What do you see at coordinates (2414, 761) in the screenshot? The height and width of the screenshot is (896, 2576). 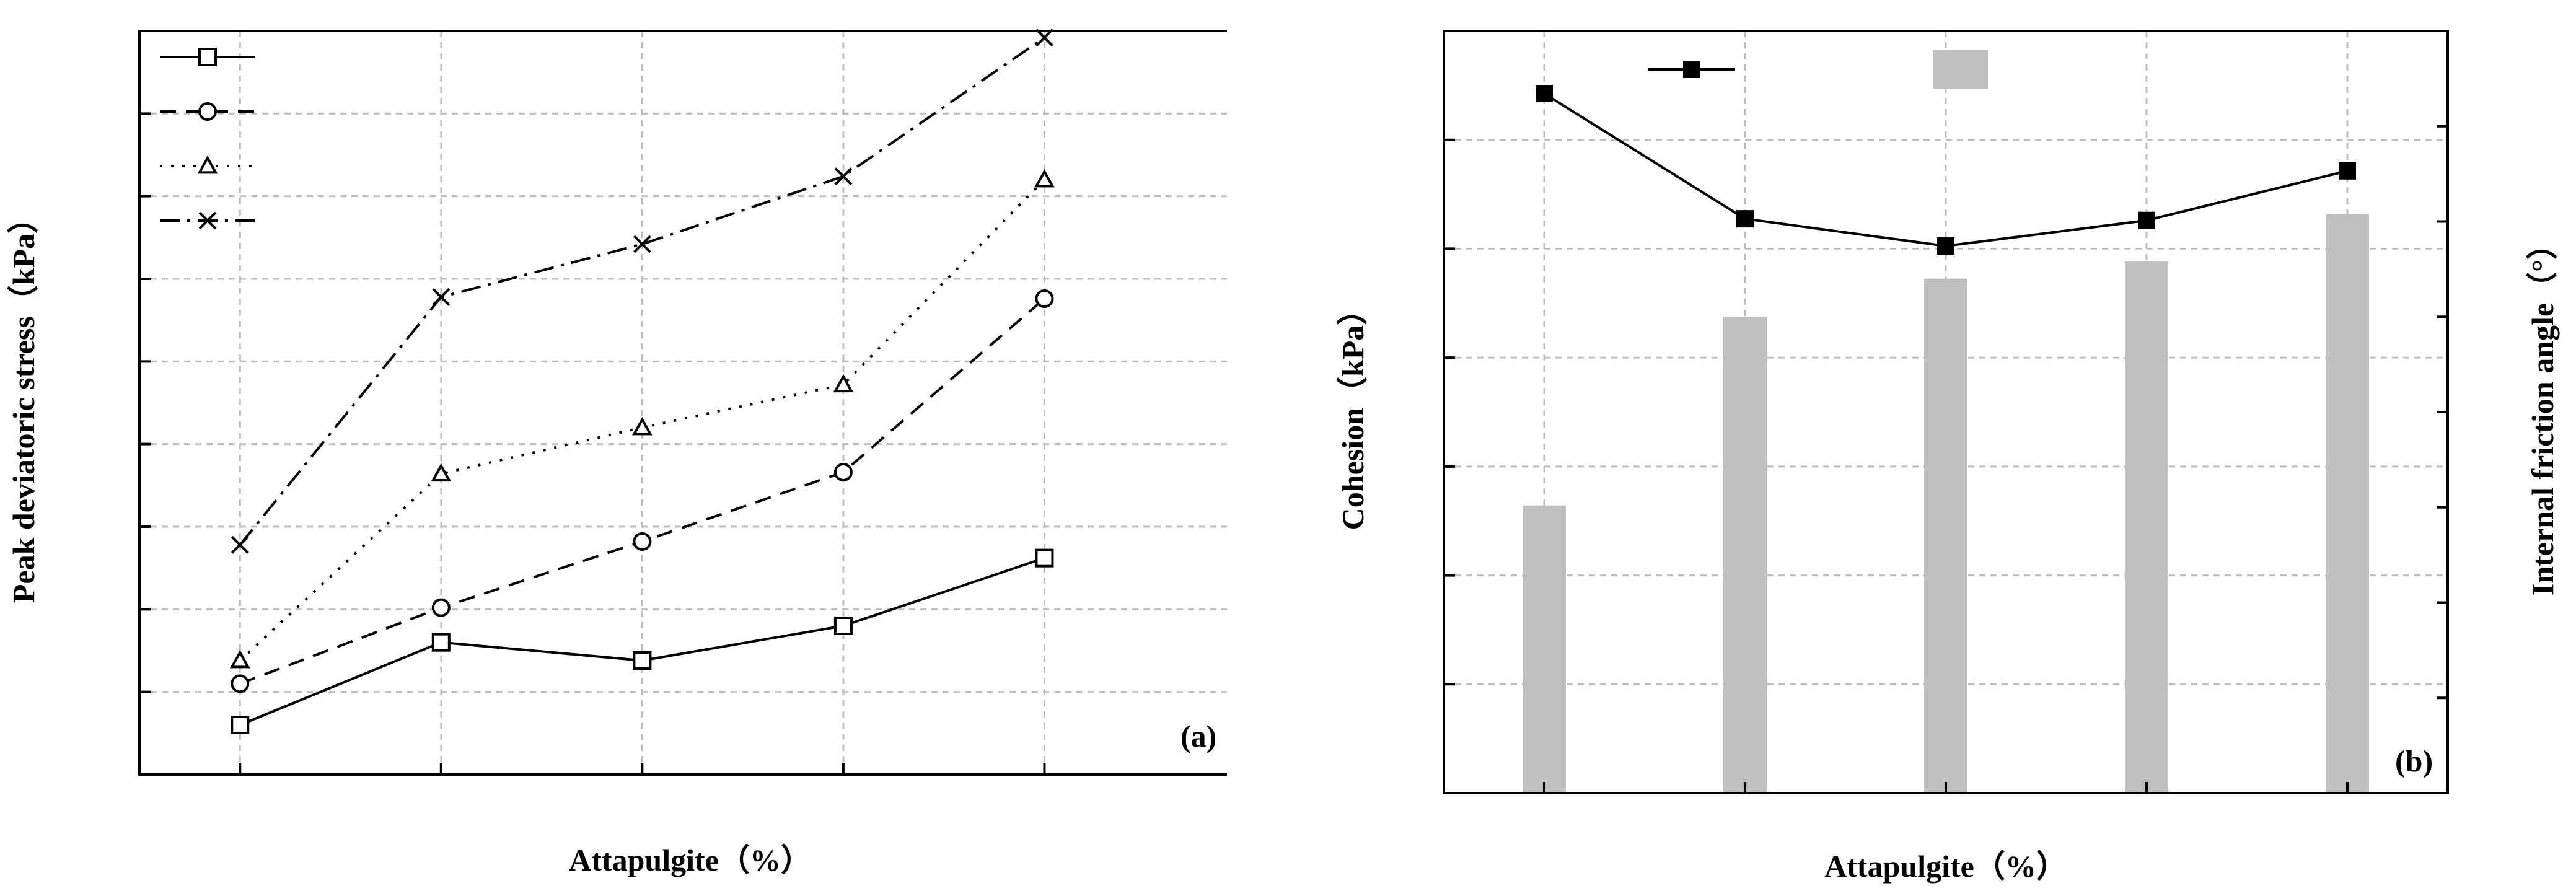 I see `chart-b-panel-label: (b)` at bounding box center [2414, 761].